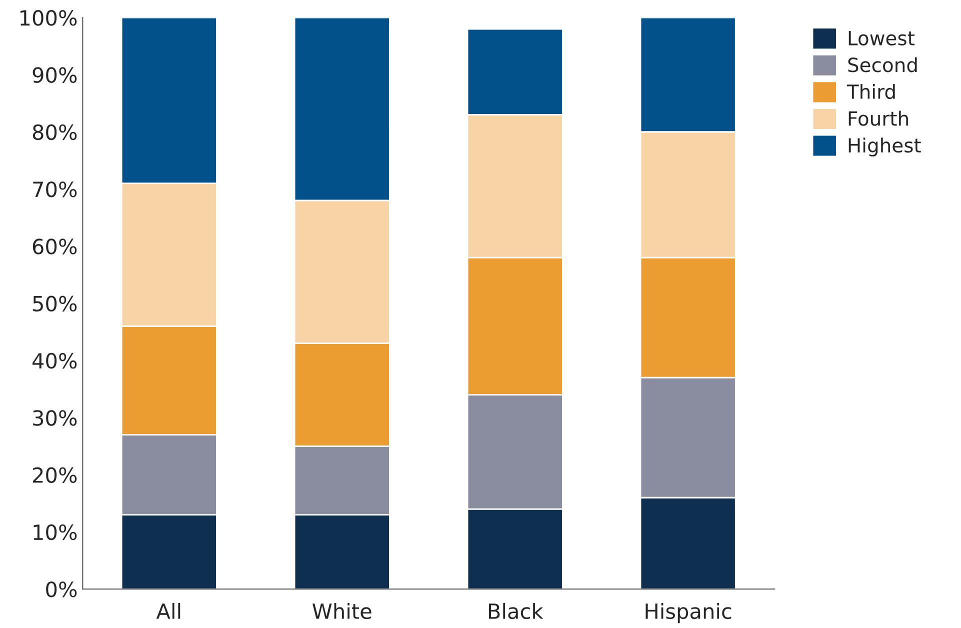 Image resolution: width=961 pixels, height=628 pixels. Describe the element at coordinates (55, 475) in the screenshot. I see `y-tick-label: 20%` at that location.